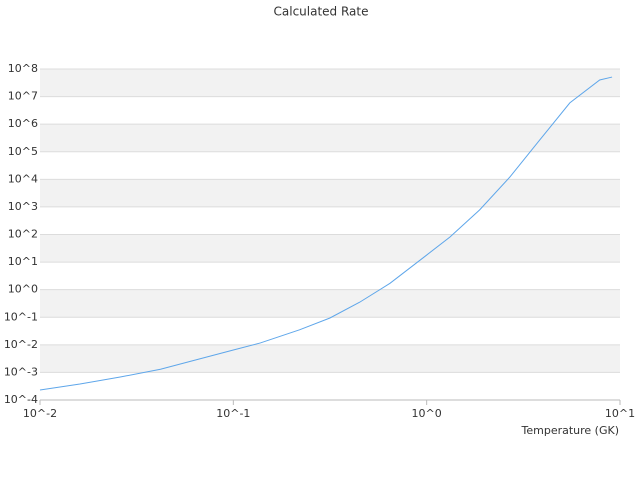 The height and width of the screenshot is (484, 640). I want to click on y-tick-label: 10^-2, so click(21, 344).